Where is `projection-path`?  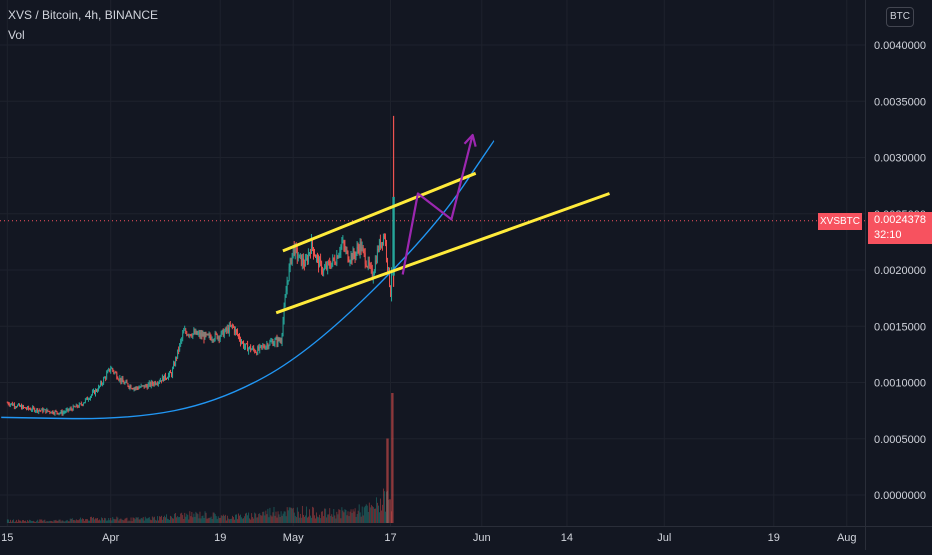 projection-path is located at coordinates (437, 204).